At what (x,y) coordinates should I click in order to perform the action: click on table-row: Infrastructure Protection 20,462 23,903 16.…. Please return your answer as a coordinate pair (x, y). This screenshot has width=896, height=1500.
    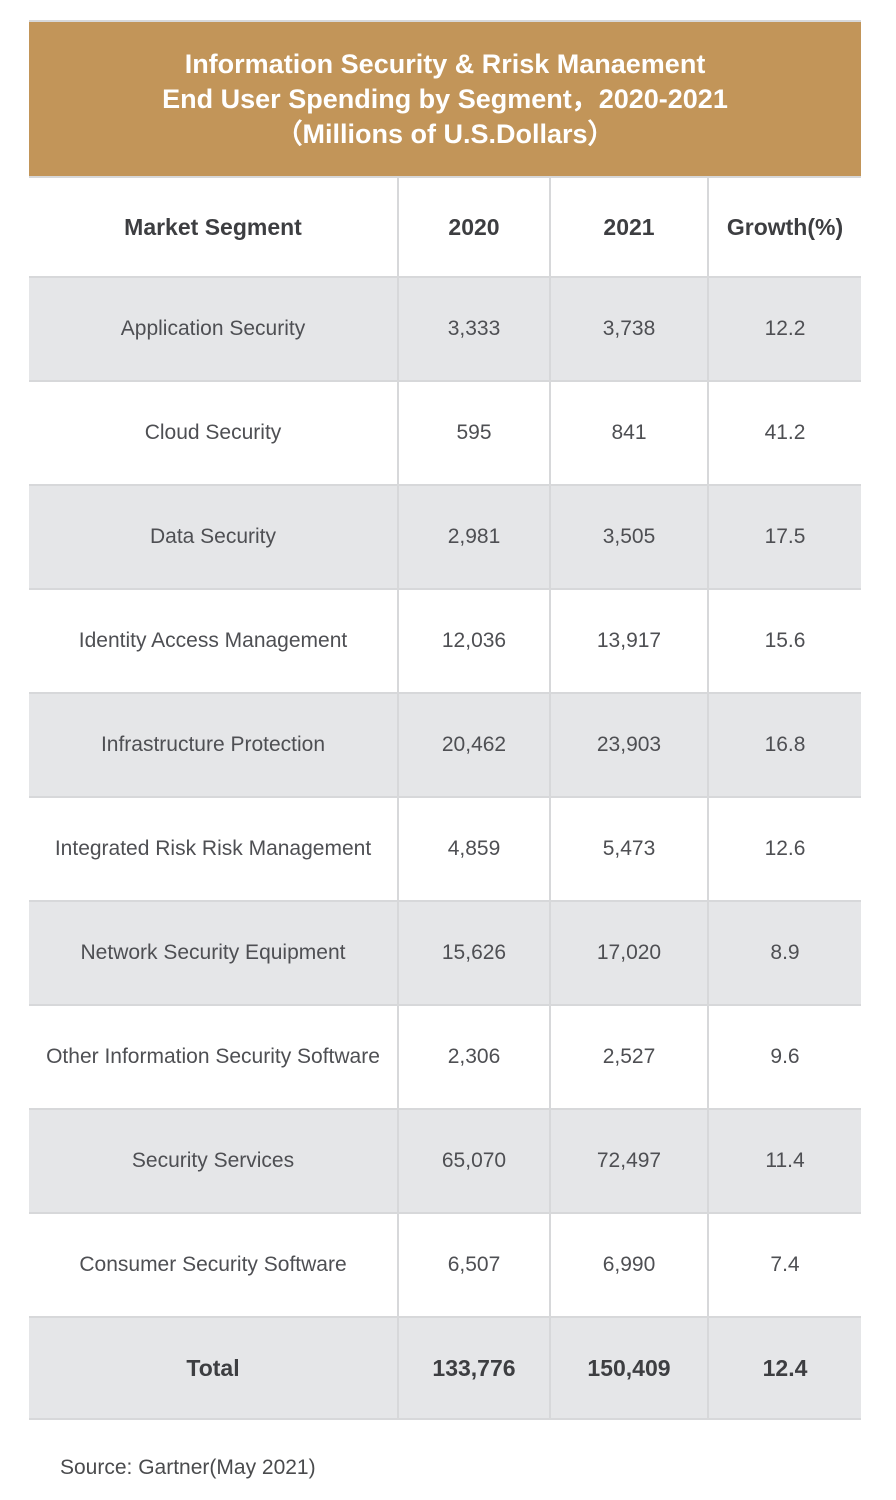
    Looking at the image, I should click on (445, 745).